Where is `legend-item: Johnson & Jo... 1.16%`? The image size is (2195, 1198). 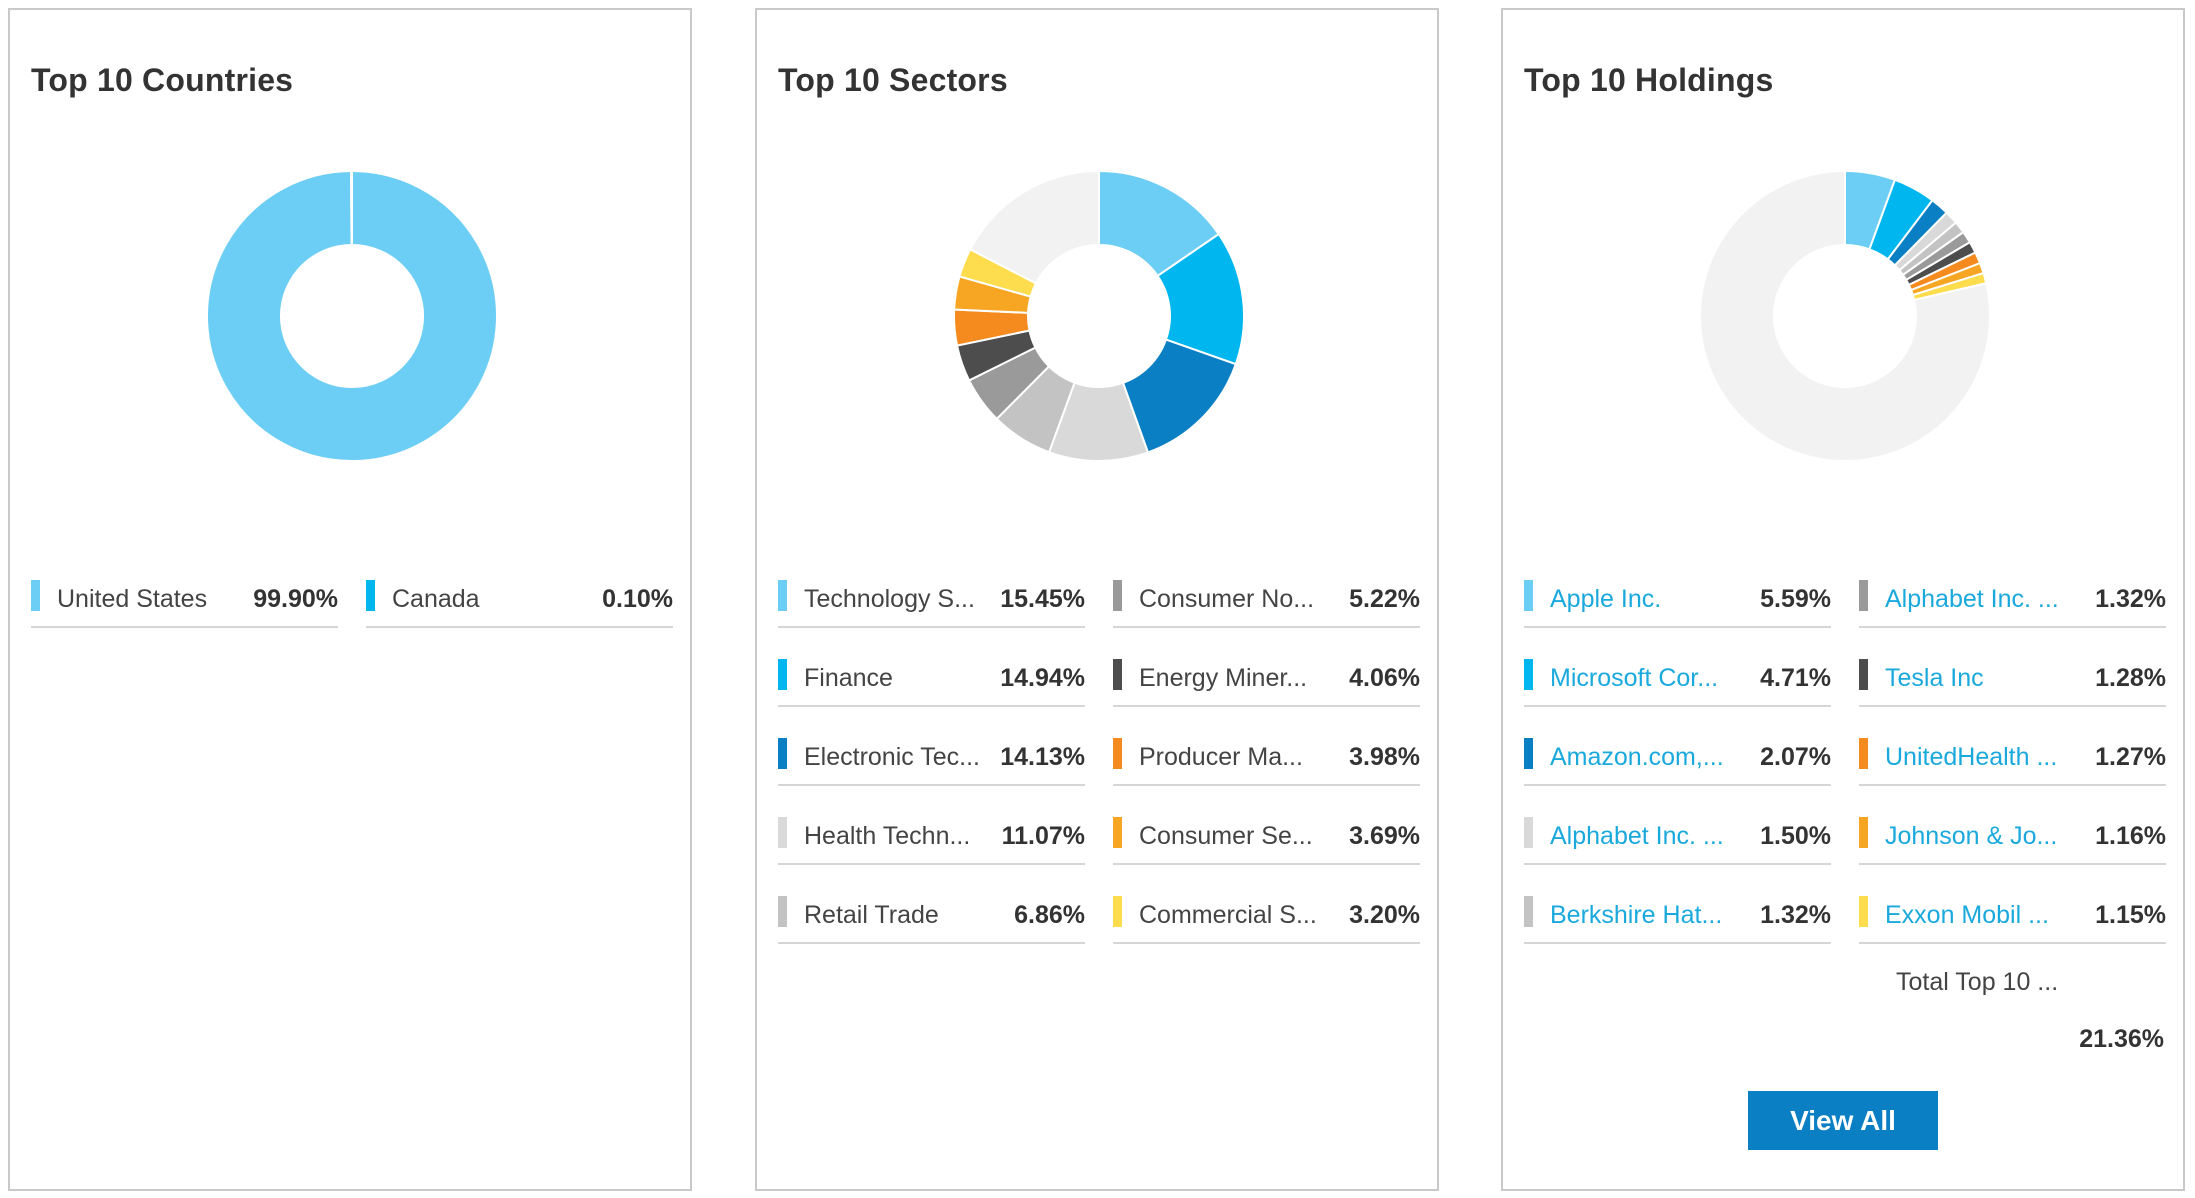 legend-item: Johnson & Jo... 1.16% is located at coordinates (2012, 825).